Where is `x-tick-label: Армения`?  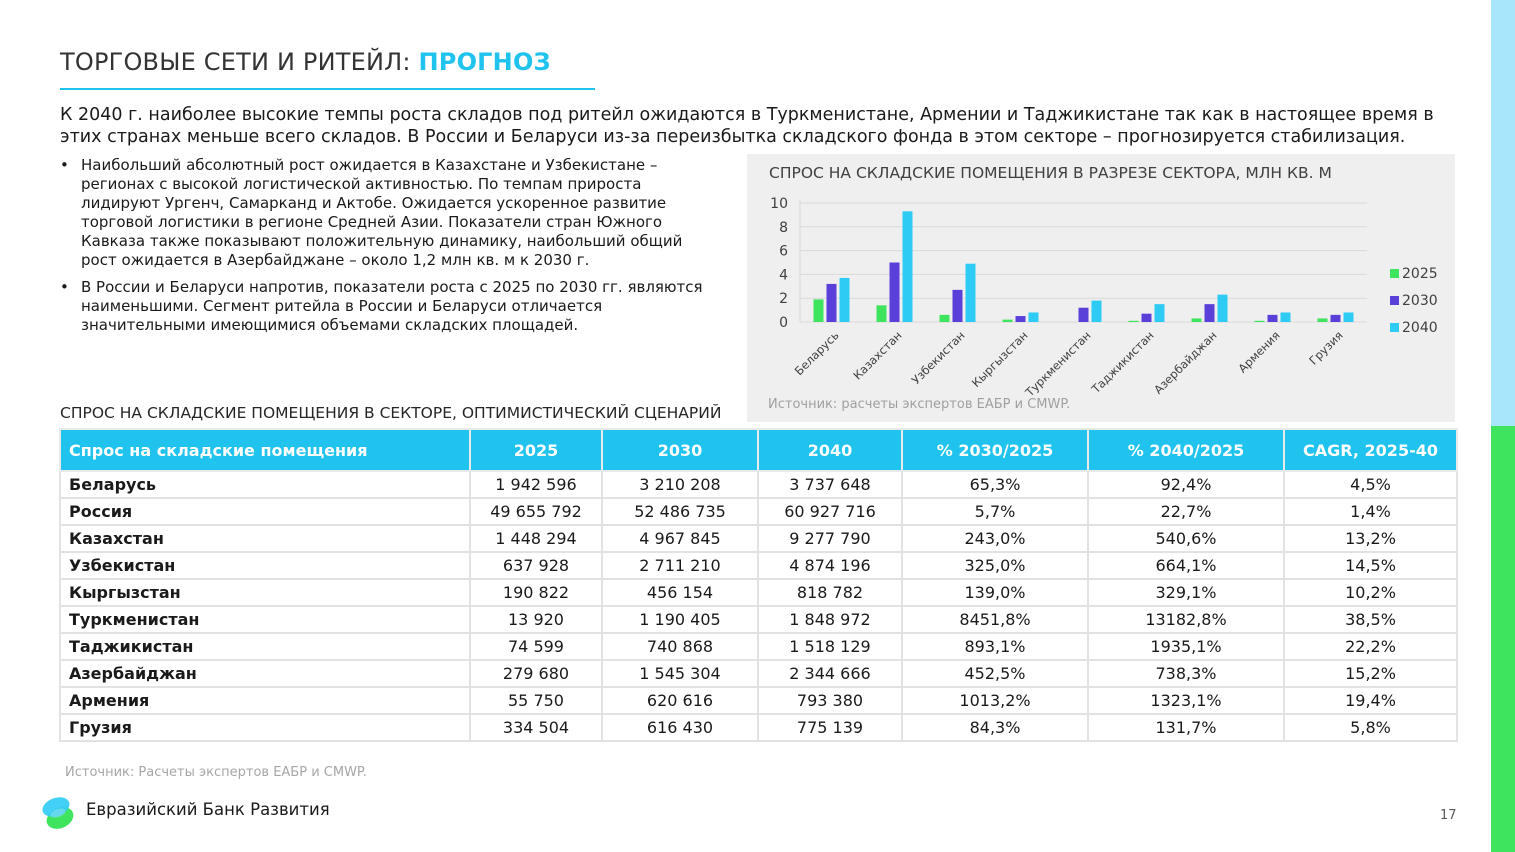 x-tick-label: Армения is located at coordinates (1258, 351).